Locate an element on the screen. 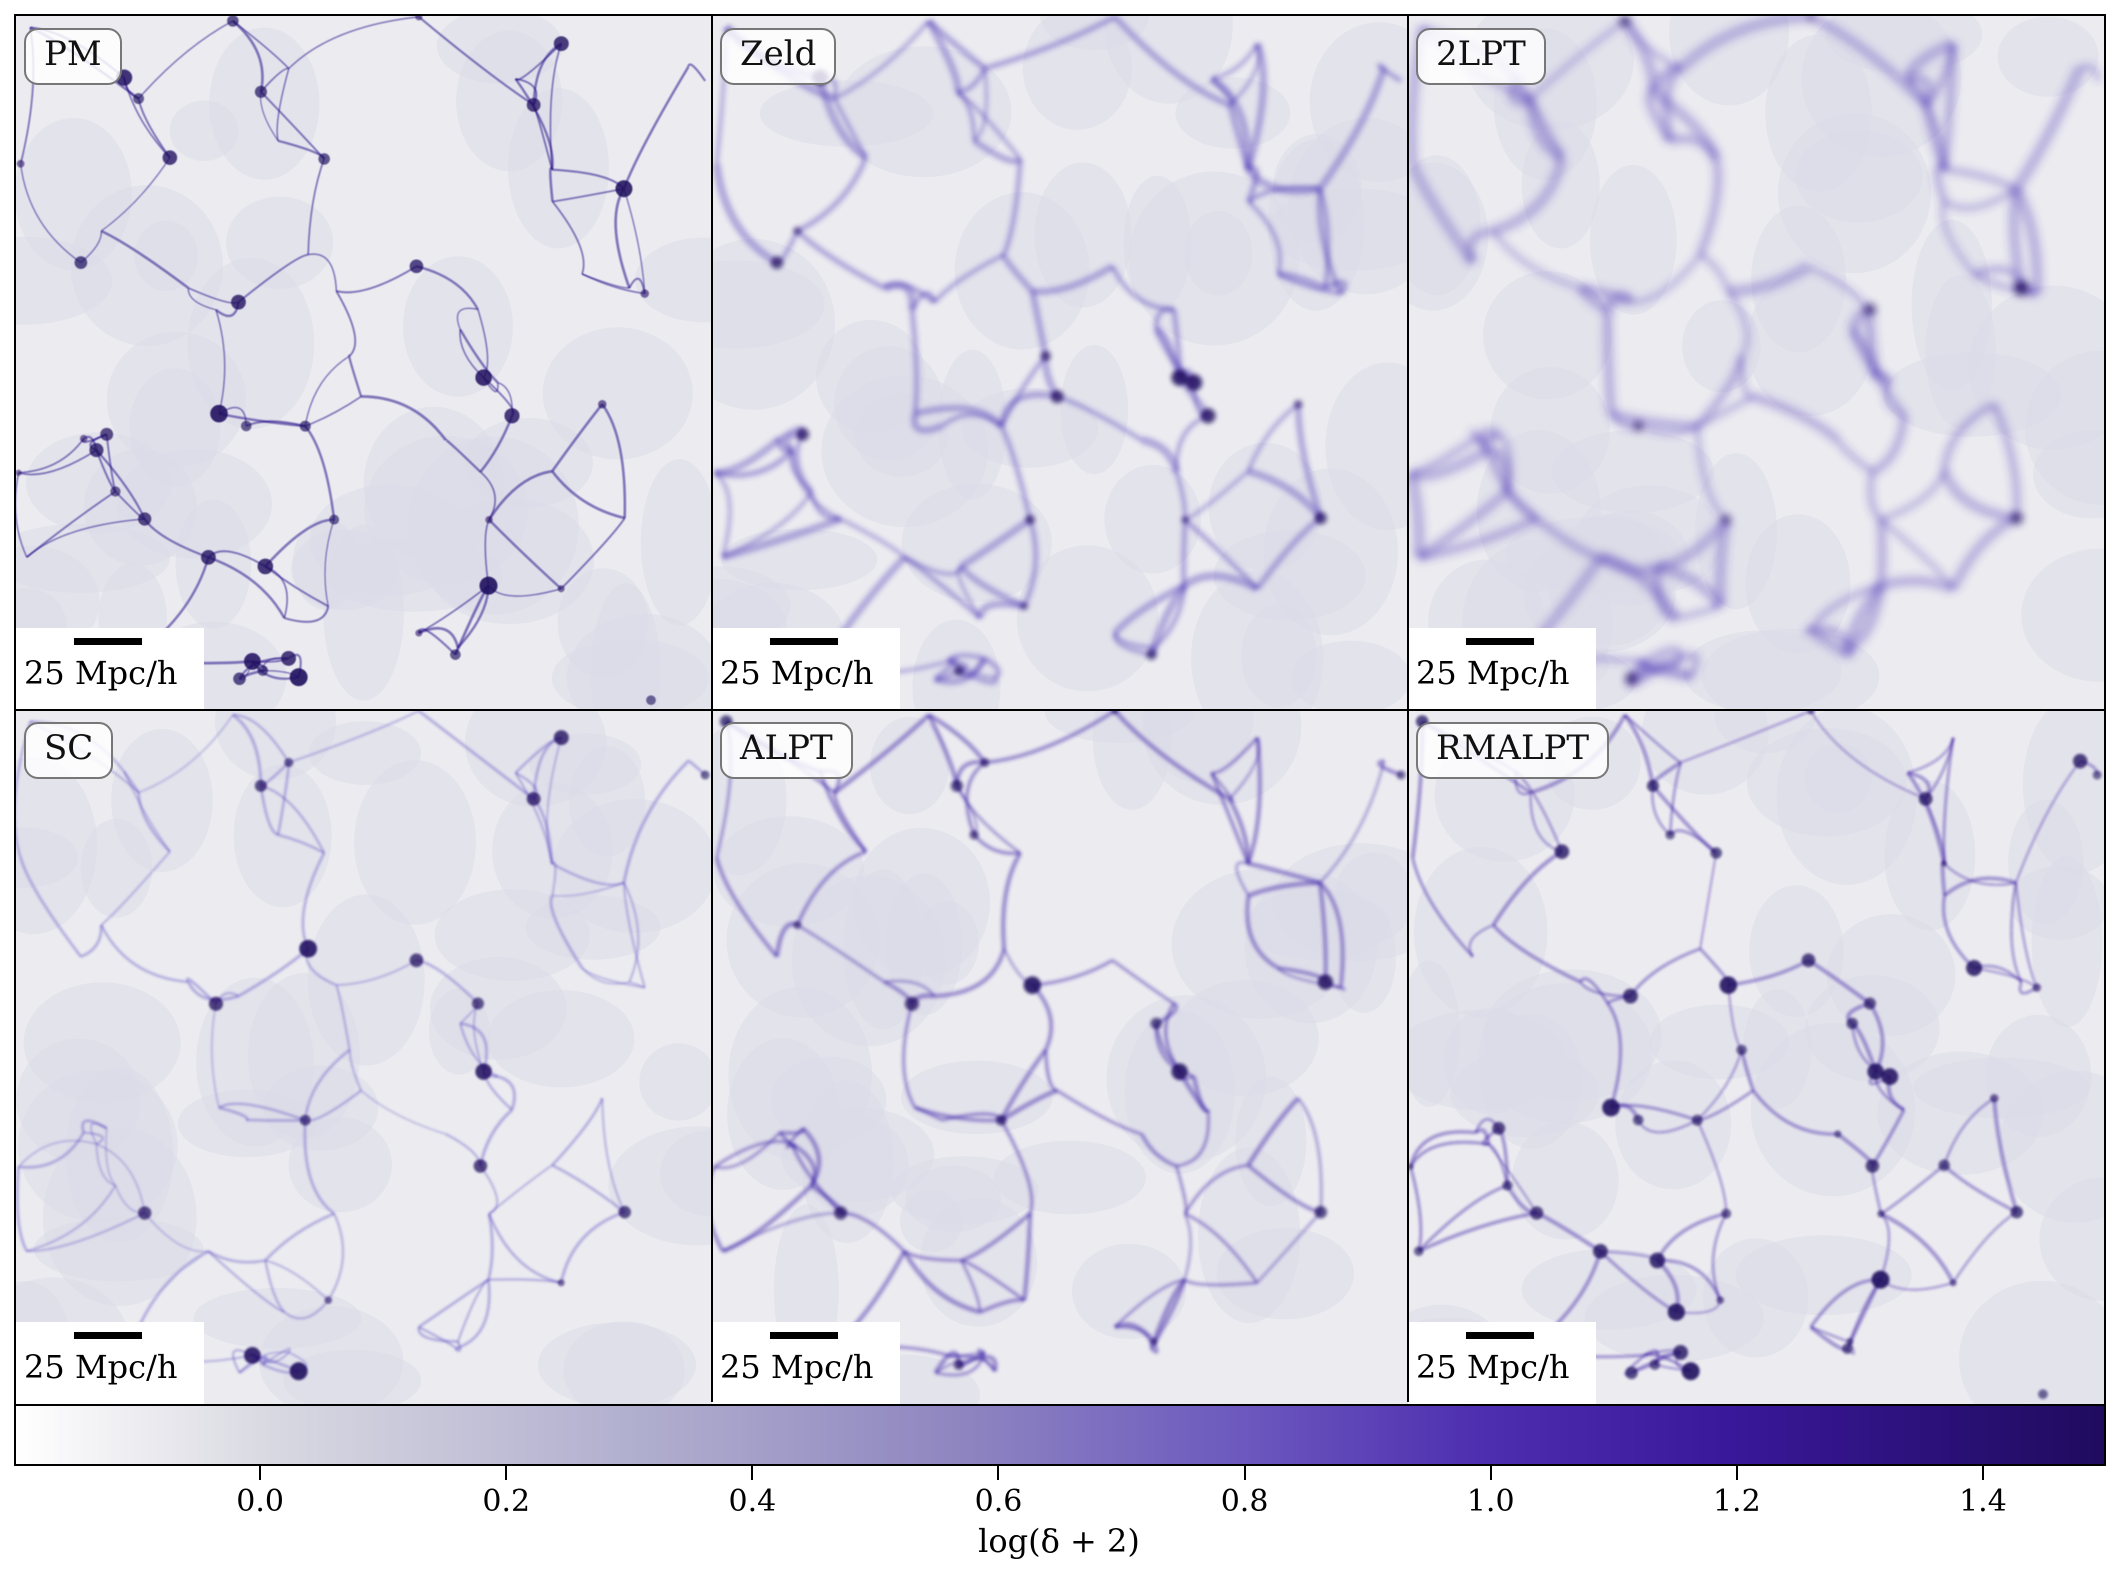 The image size is (2118, 1577). density-field-2lpt is located at coordinates (1756, 363).